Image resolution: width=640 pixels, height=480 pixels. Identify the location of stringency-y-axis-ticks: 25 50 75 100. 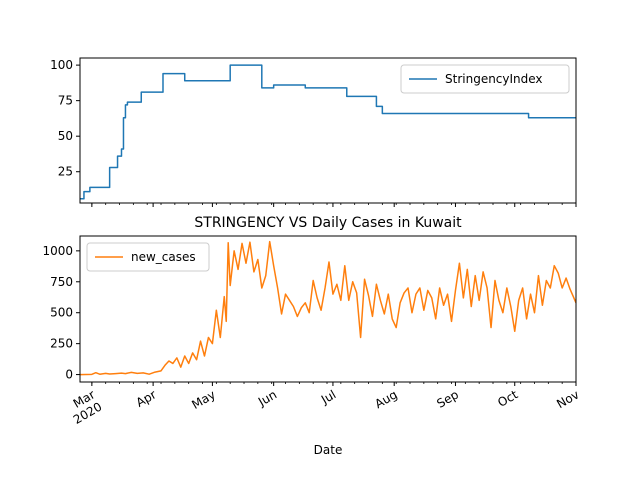
(65, 118).